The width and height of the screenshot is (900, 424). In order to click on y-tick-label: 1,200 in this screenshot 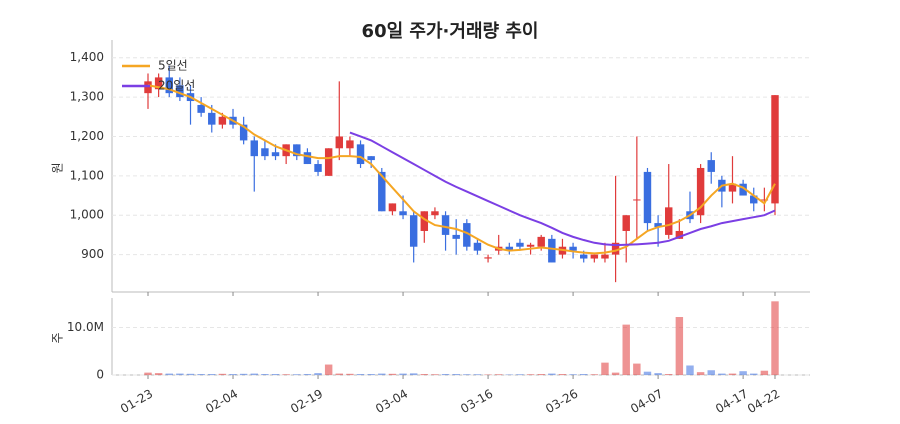, I will do `click(87, 136)`.